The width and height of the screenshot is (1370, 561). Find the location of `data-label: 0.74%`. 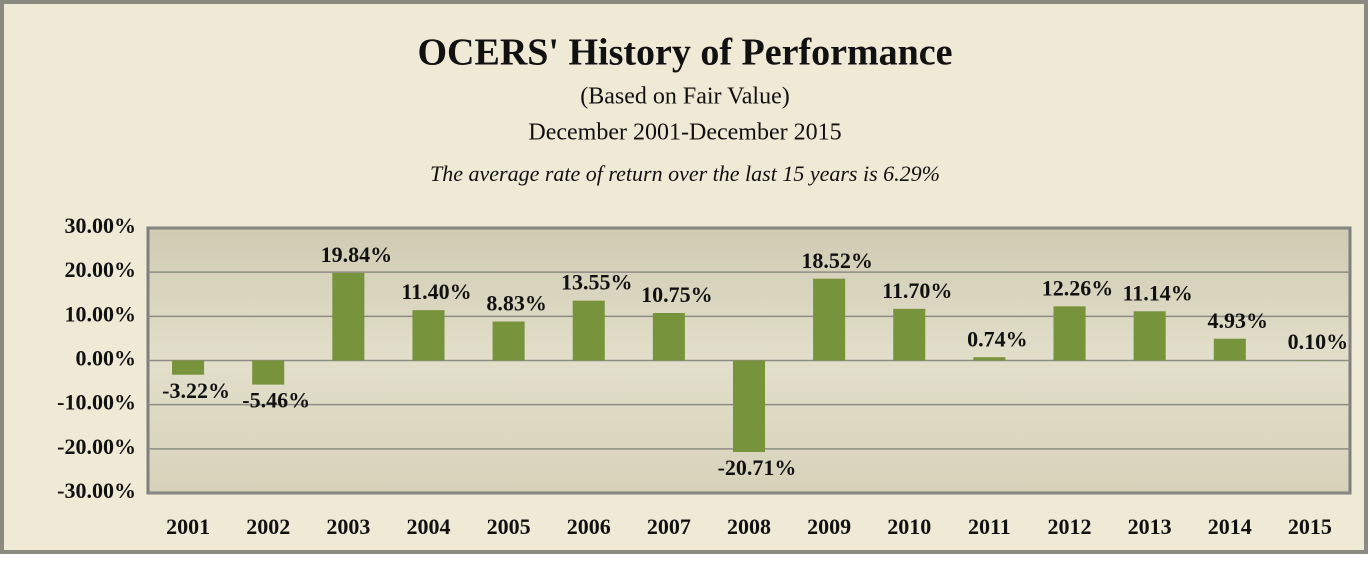

data-label: 0.74% is located at coordinates (997, 338).